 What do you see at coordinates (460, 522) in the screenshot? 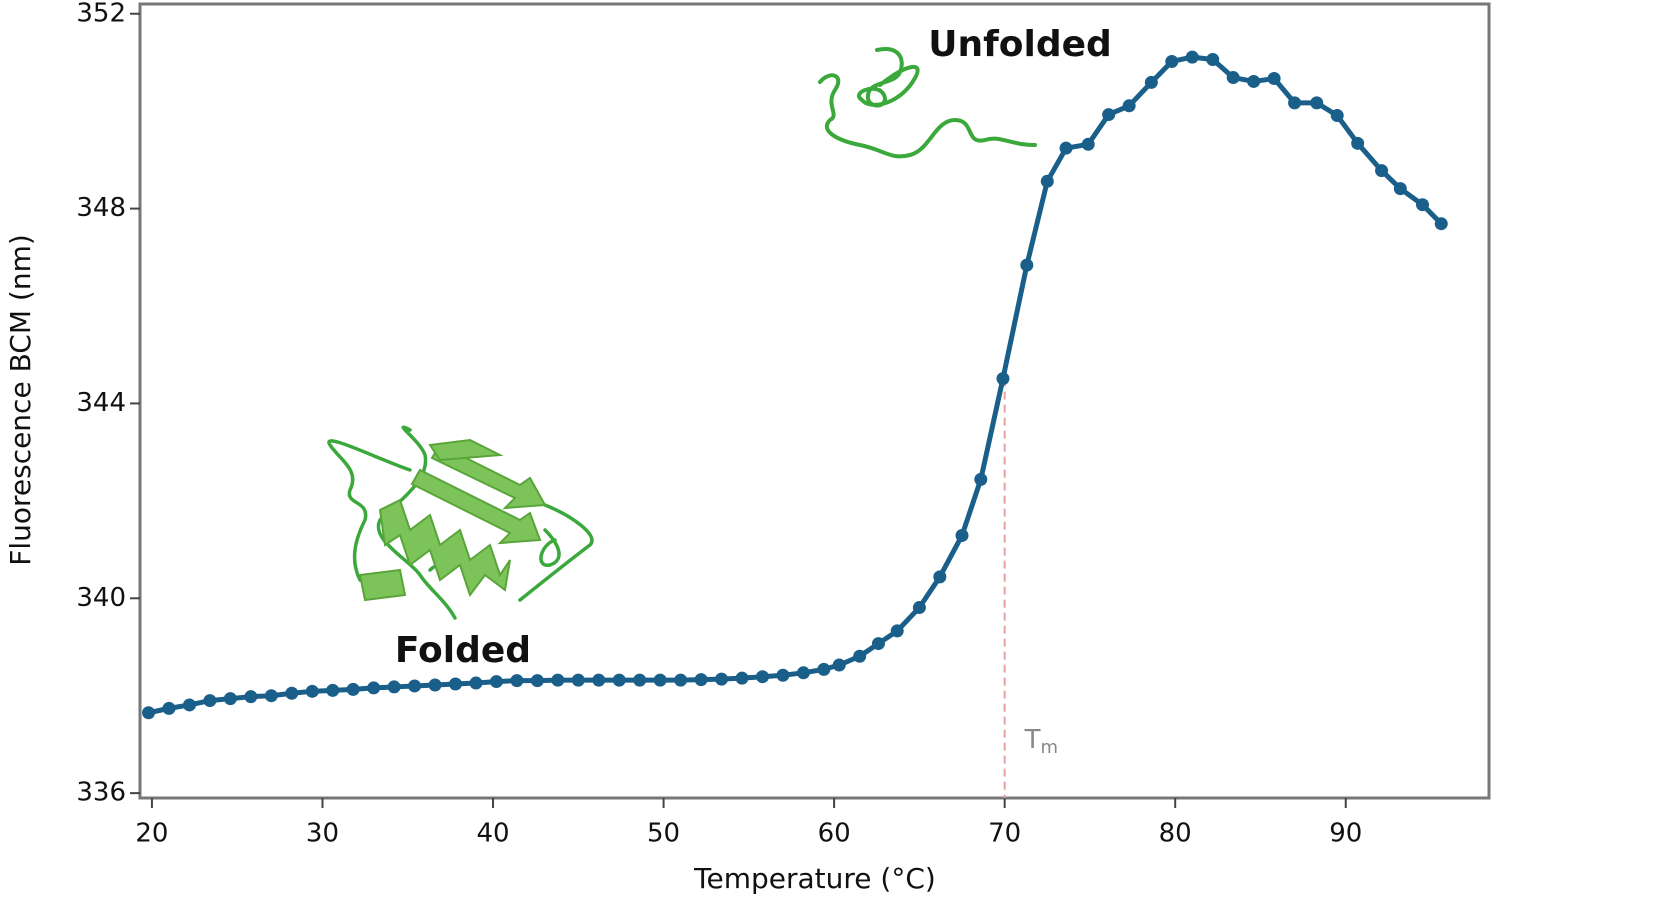
I see `folded-protein-icon` at bounding box center [460, 522].